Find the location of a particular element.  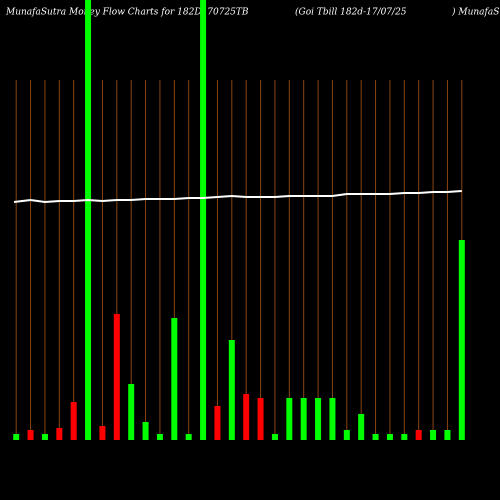

site-label: ) MunafaSutra.com is located at coordinates (475, 12).